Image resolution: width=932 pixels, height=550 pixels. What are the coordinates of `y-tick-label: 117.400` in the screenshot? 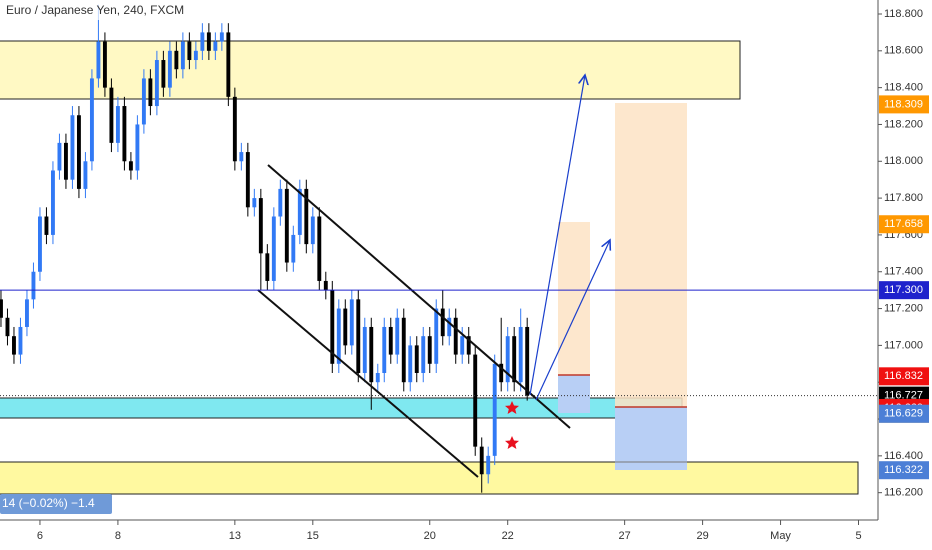 It's located at (903, 272).